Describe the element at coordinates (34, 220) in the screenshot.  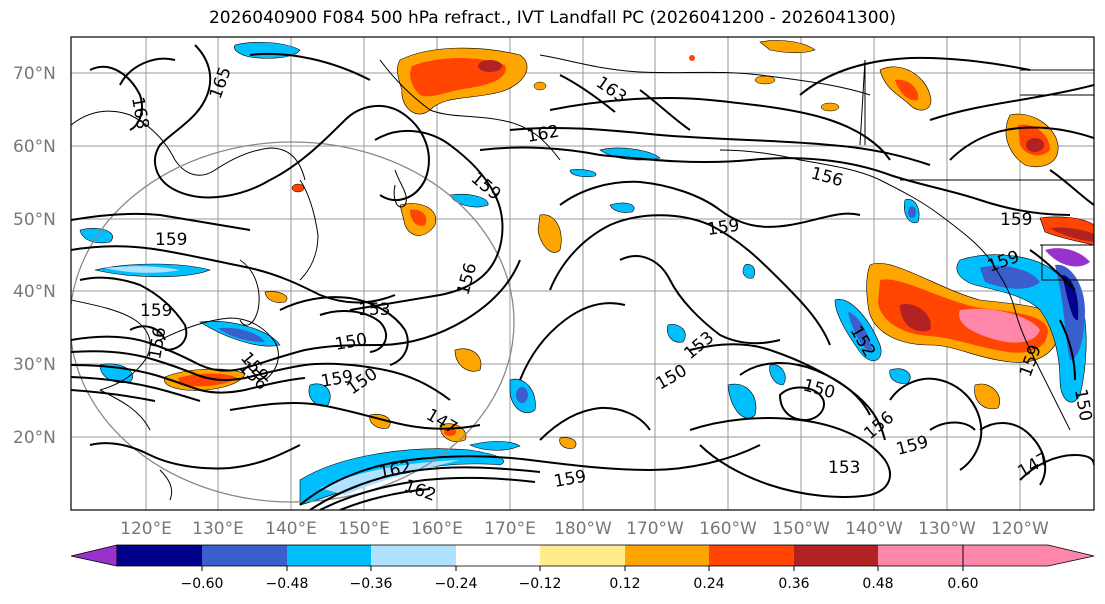
I see `lat-label: 50°N` at that location.